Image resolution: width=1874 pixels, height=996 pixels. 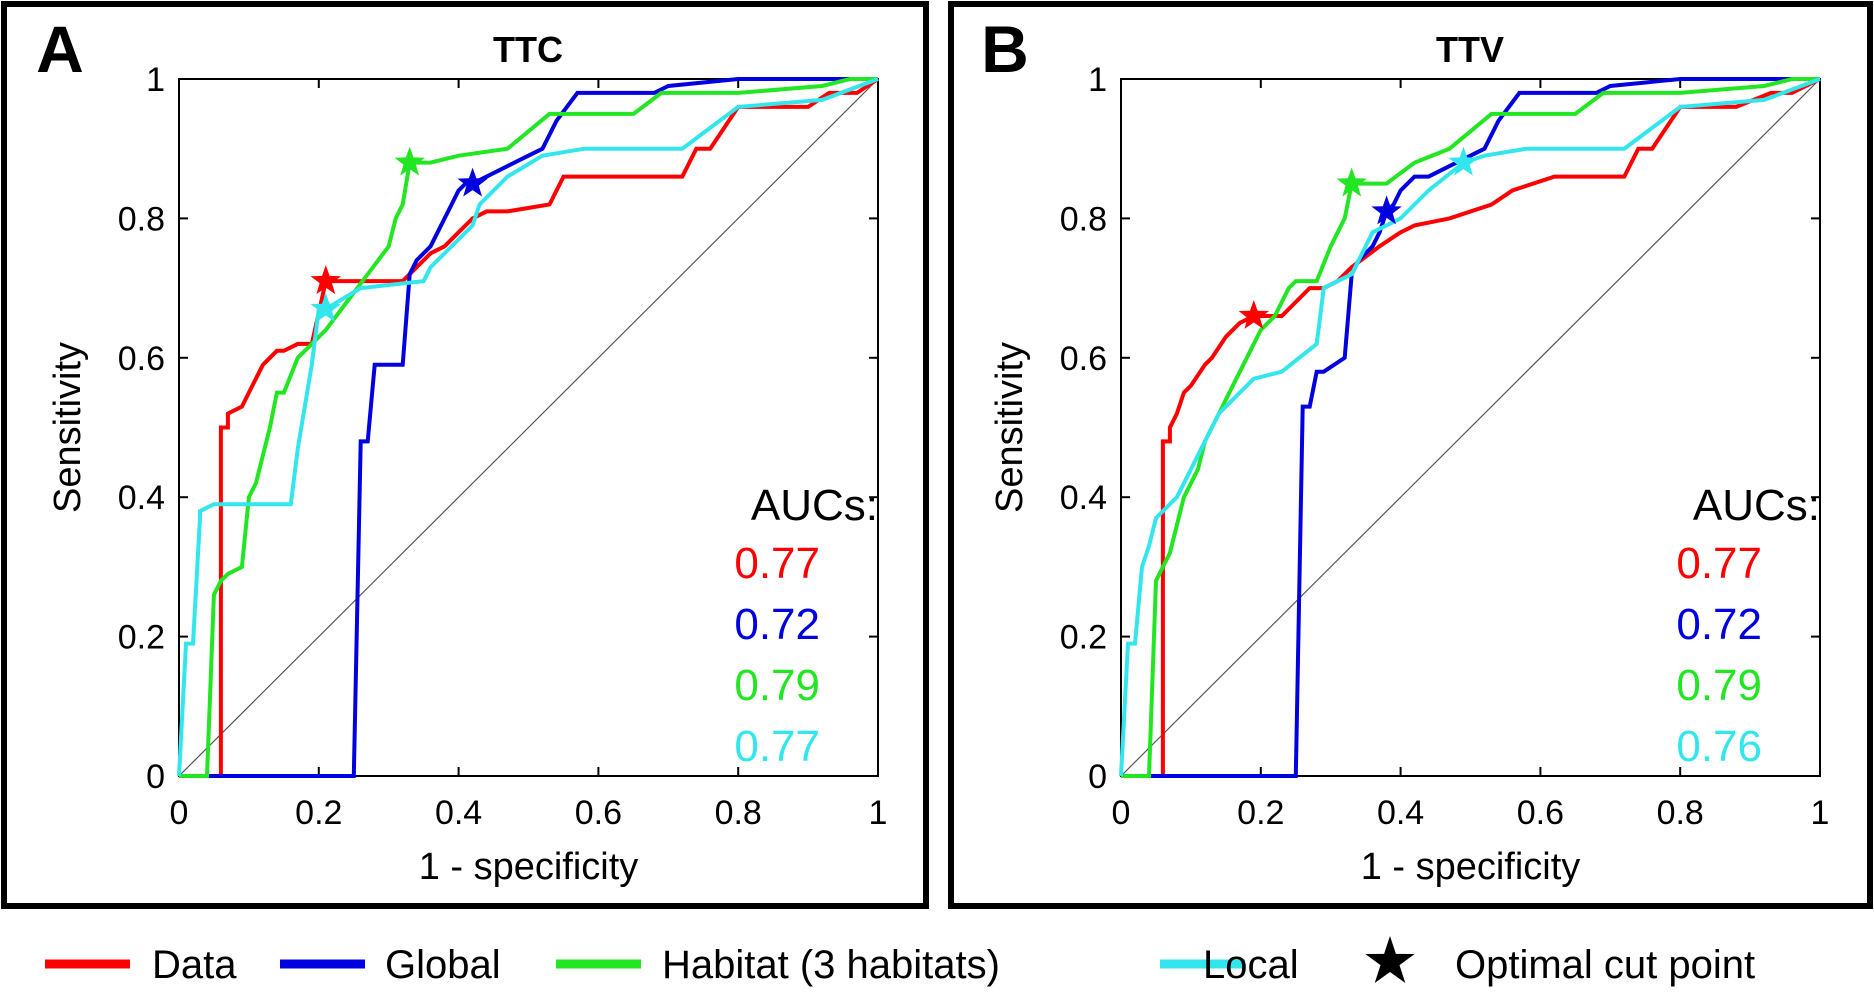 I want to click on legend-star-icon, so click(x=1390, y=959).